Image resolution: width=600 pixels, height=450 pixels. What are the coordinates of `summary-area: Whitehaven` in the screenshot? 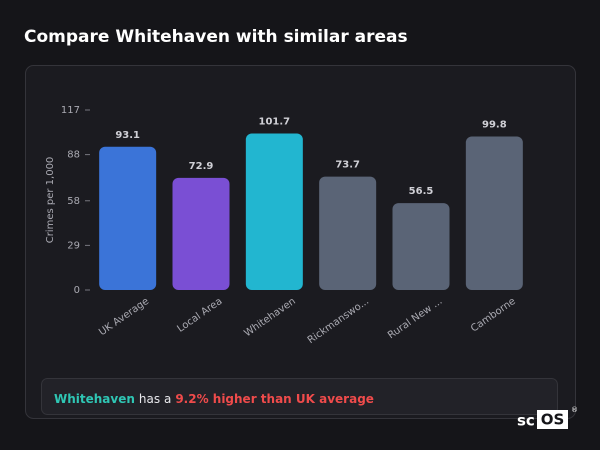 It's located at (94, 399).